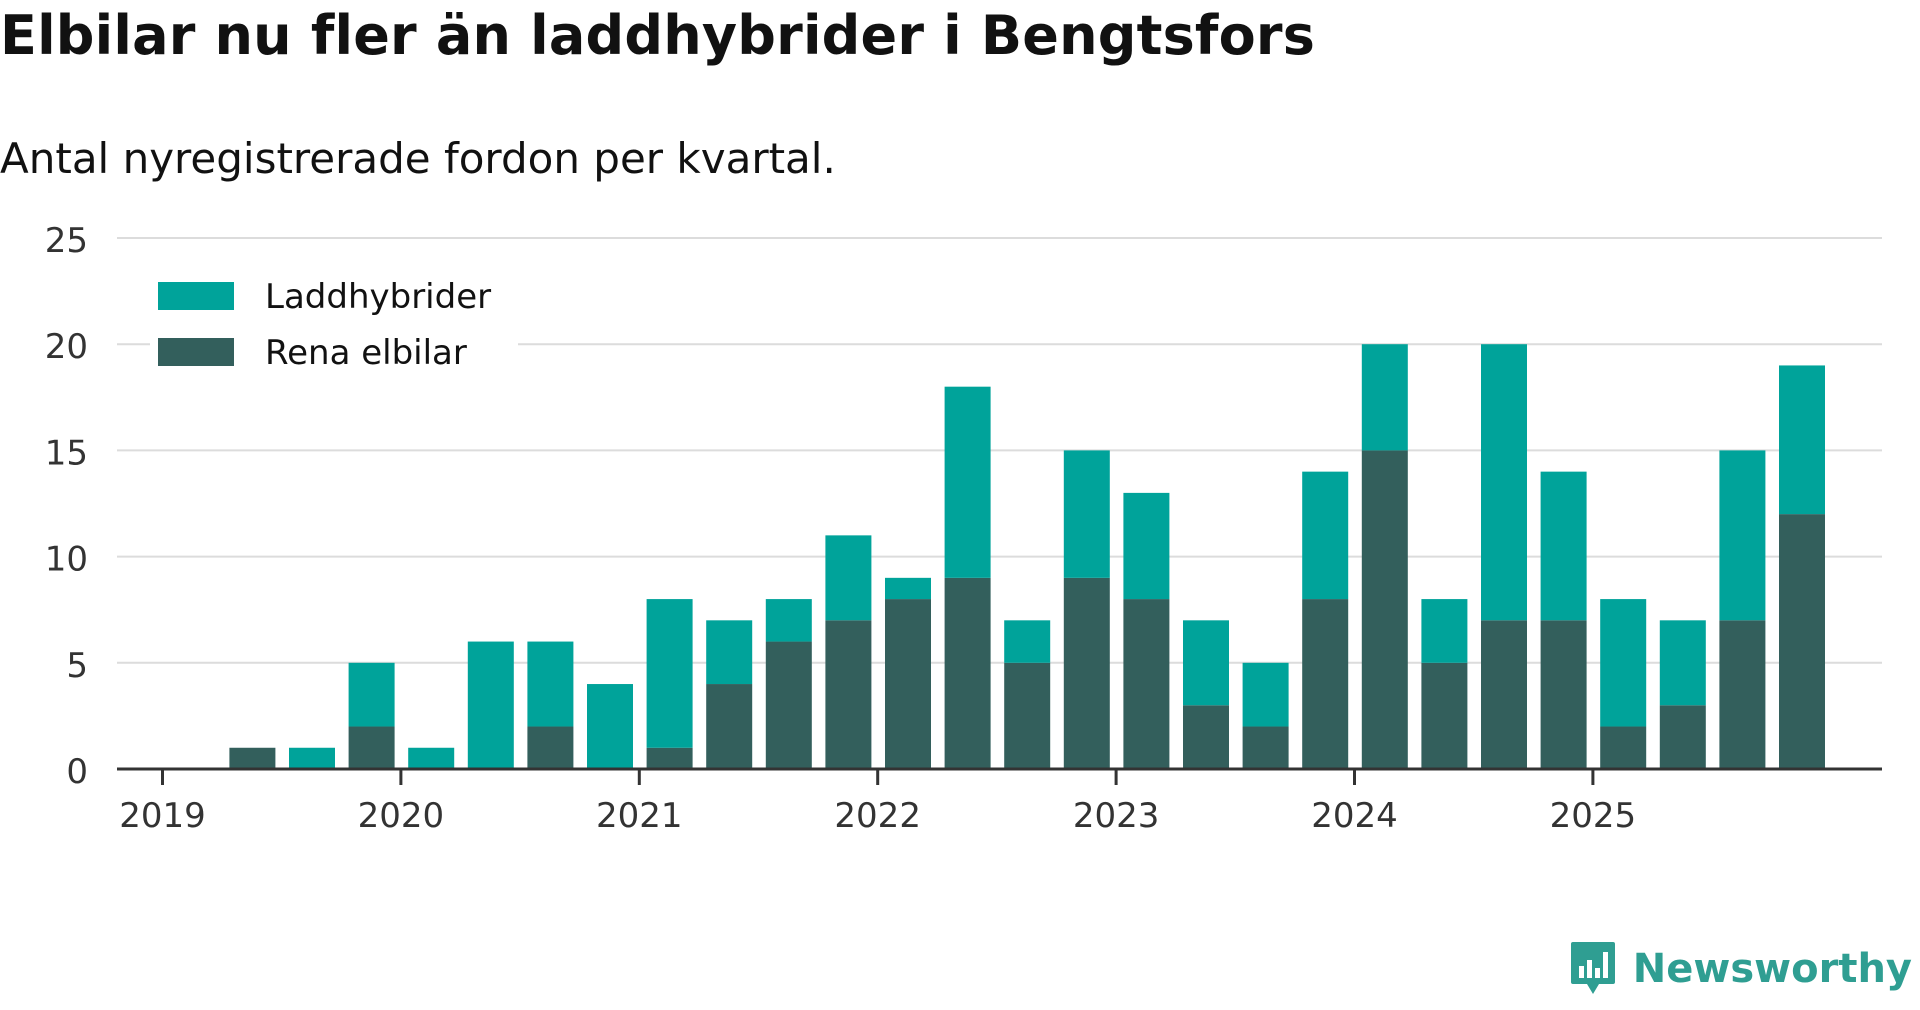 Image resolution: width=1920 pixels, height=1010 pixels. I want to click on y-tick-label: 25, so click(66, 241).